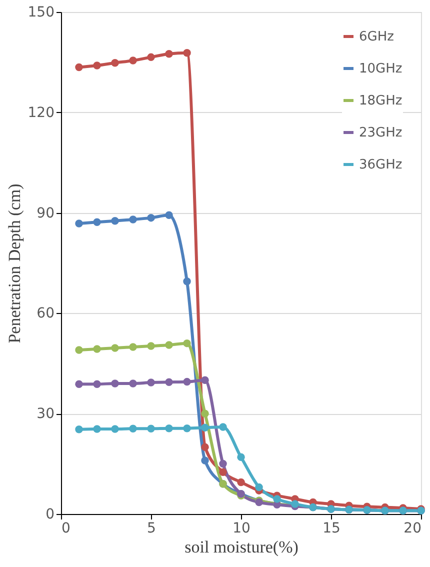 This screenshot has height=567, width=430. What do you see at coordinates (413, 528) in the screenshot?
I see `x-tick-label: 20` at bounding box center [413, 528].